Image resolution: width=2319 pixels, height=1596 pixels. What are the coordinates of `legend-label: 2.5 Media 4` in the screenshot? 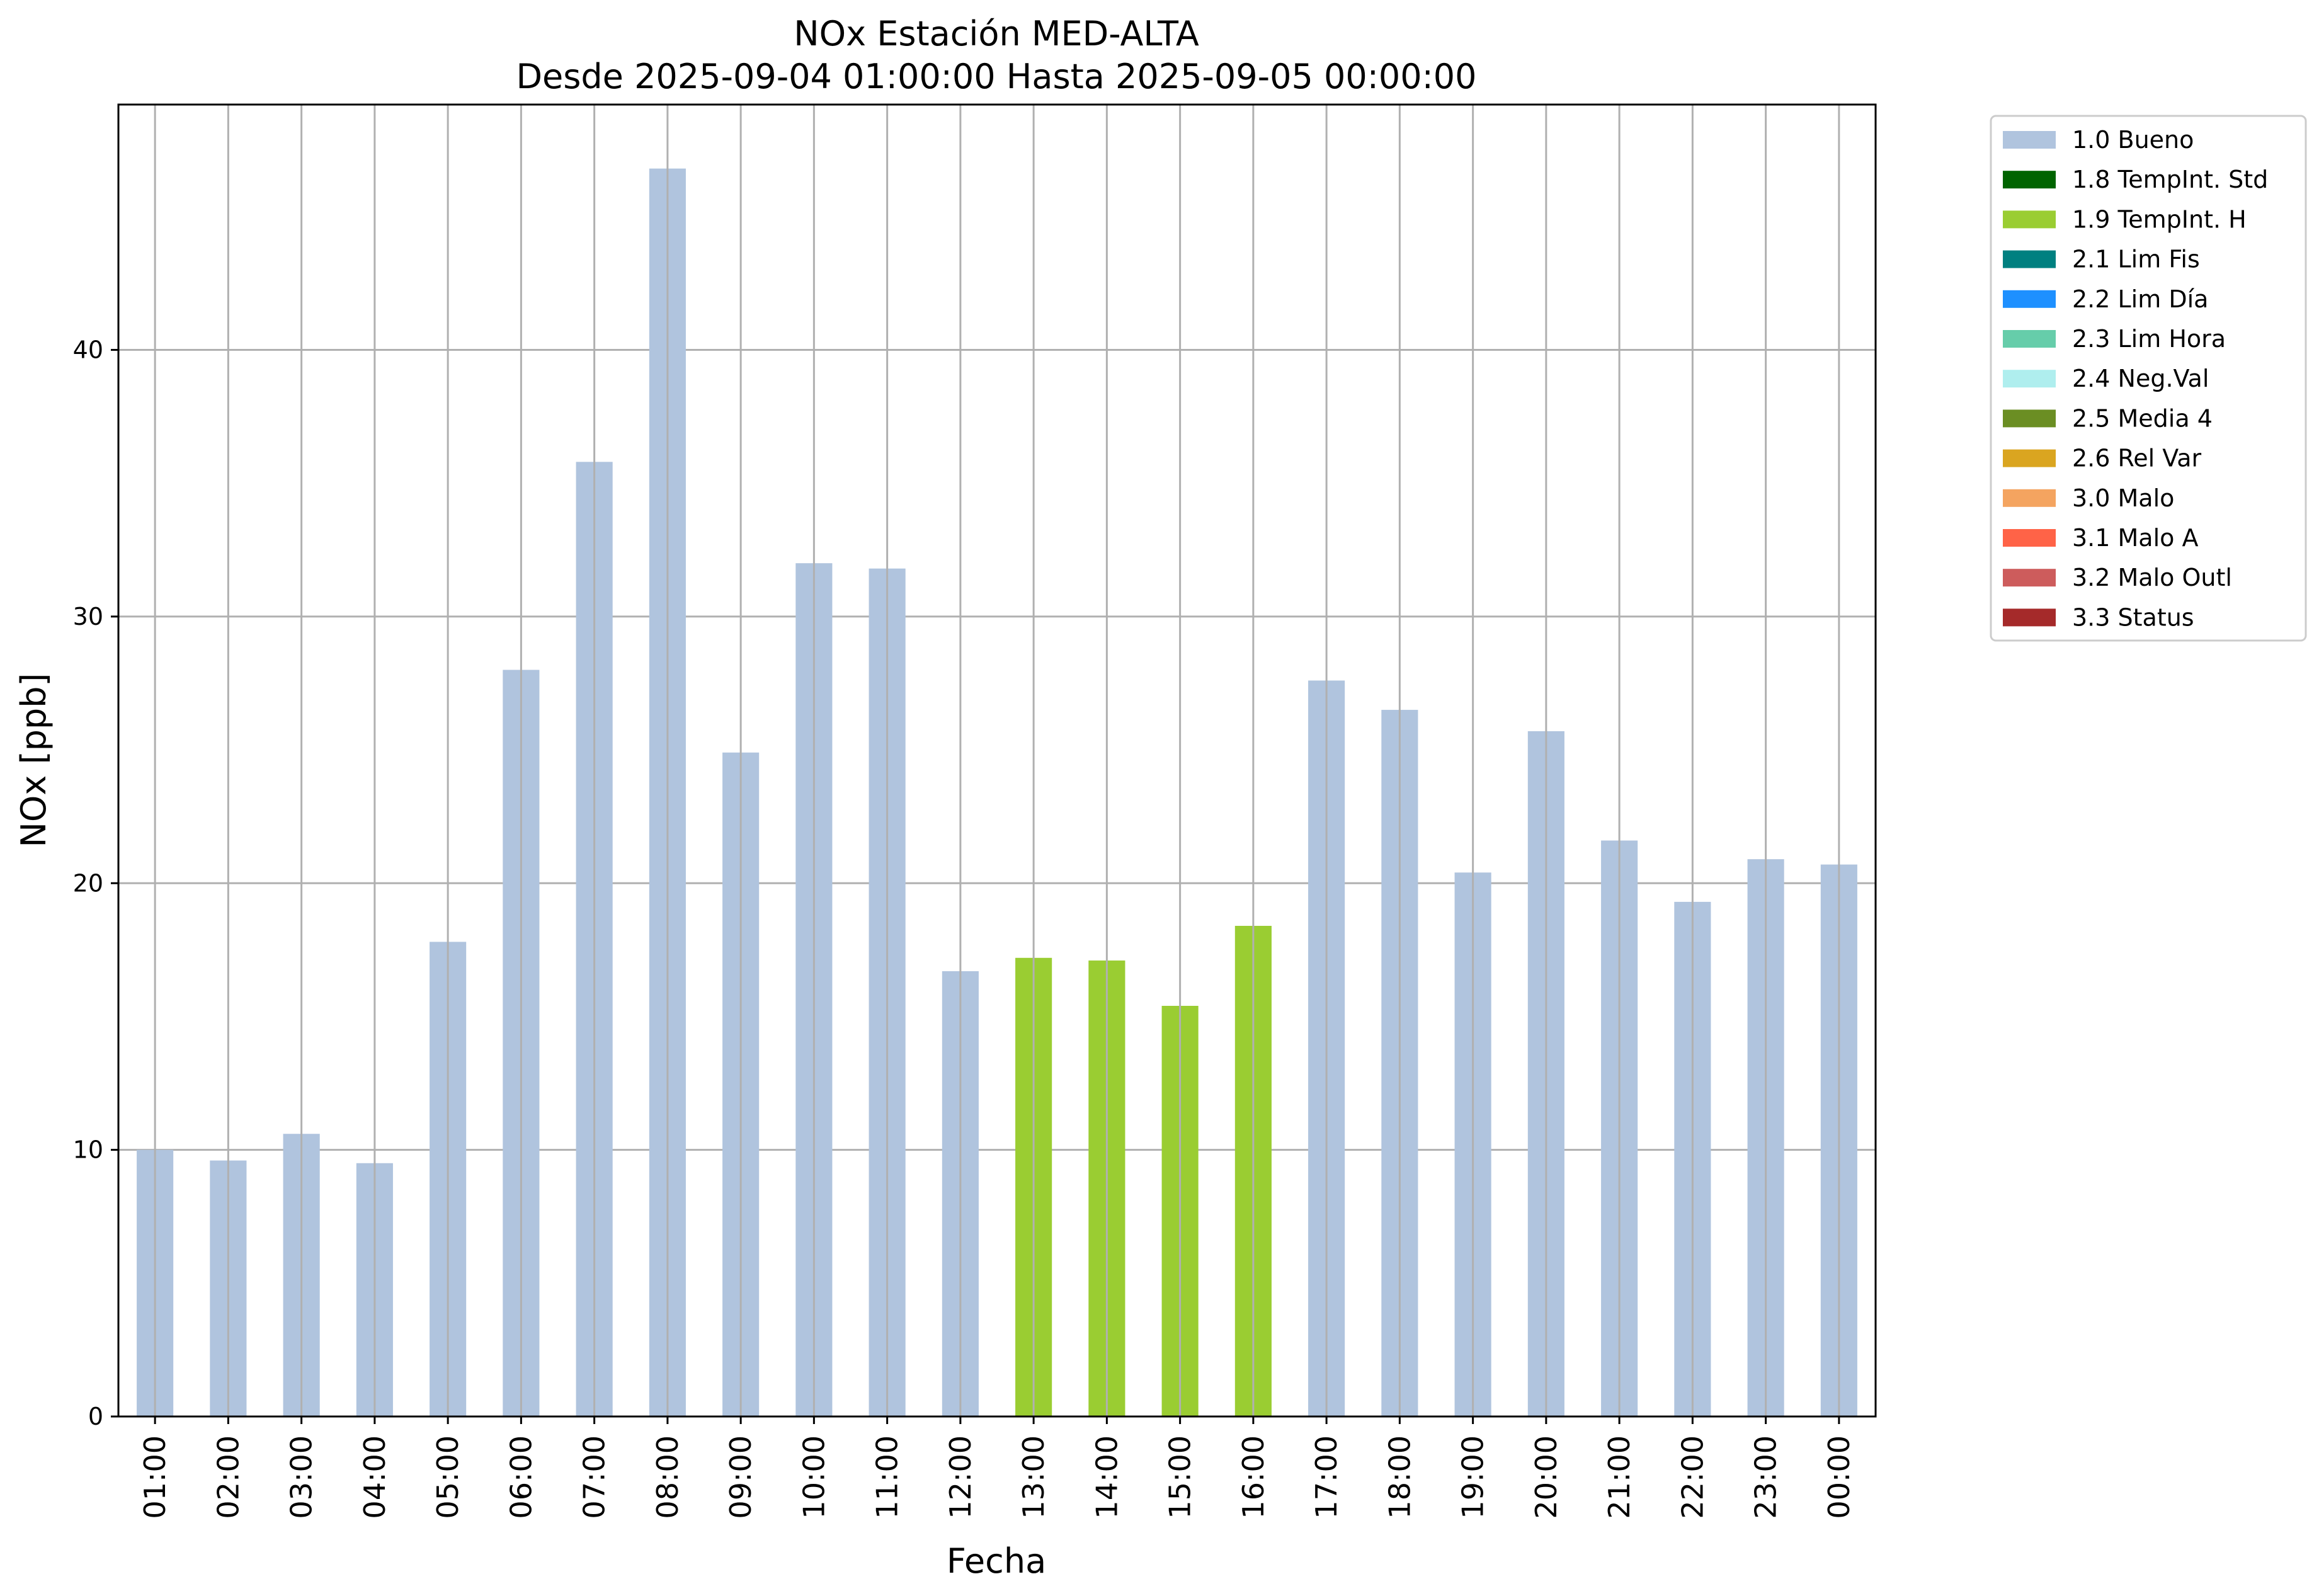 It's located at (2142, 418).